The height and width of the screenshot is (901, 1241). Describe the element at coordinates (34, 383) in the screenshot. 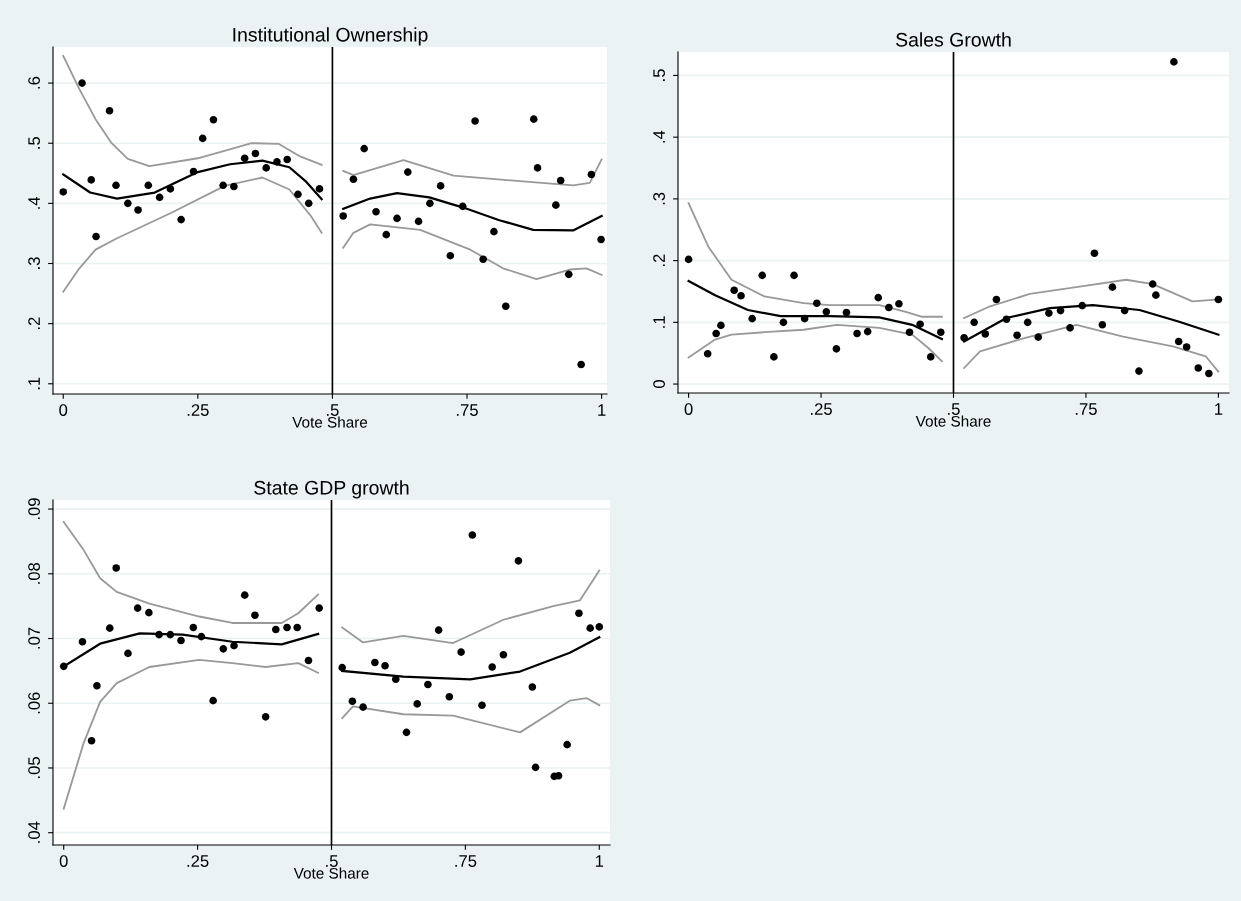

I see `y-tick-label: .1` at that location.